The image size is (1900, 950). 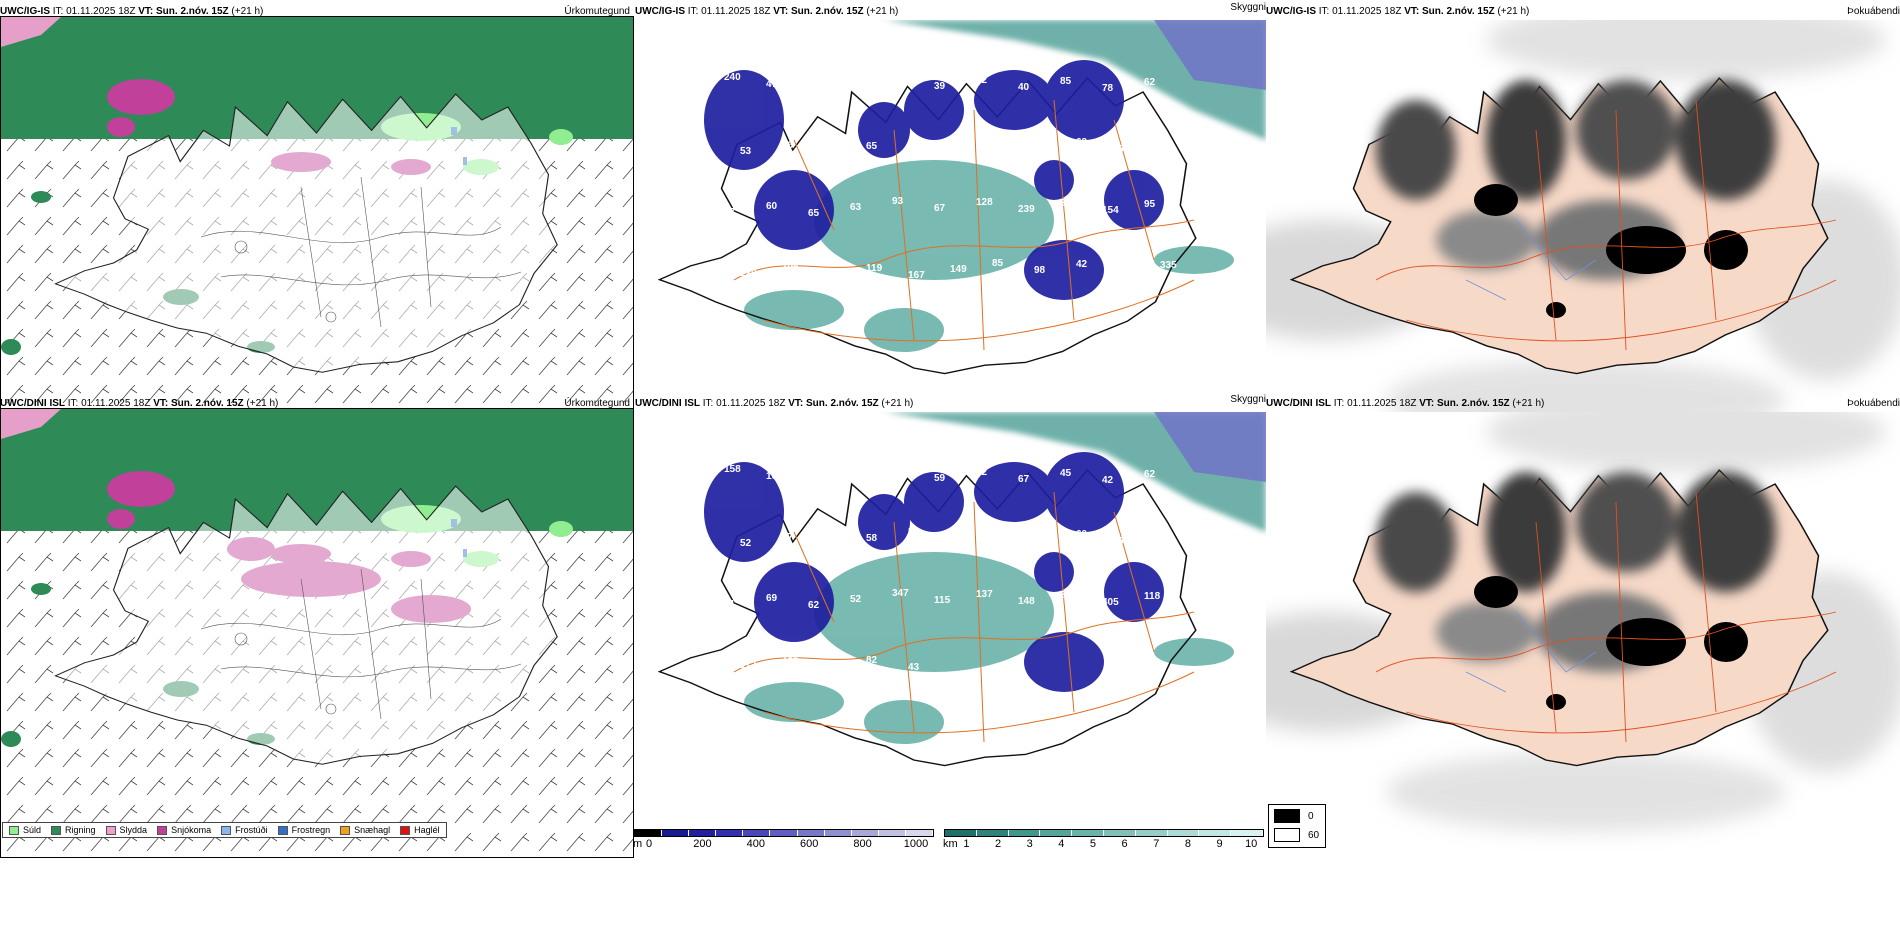 I want to click on precip-legend-item: Súld, so click(x=25, y=830).